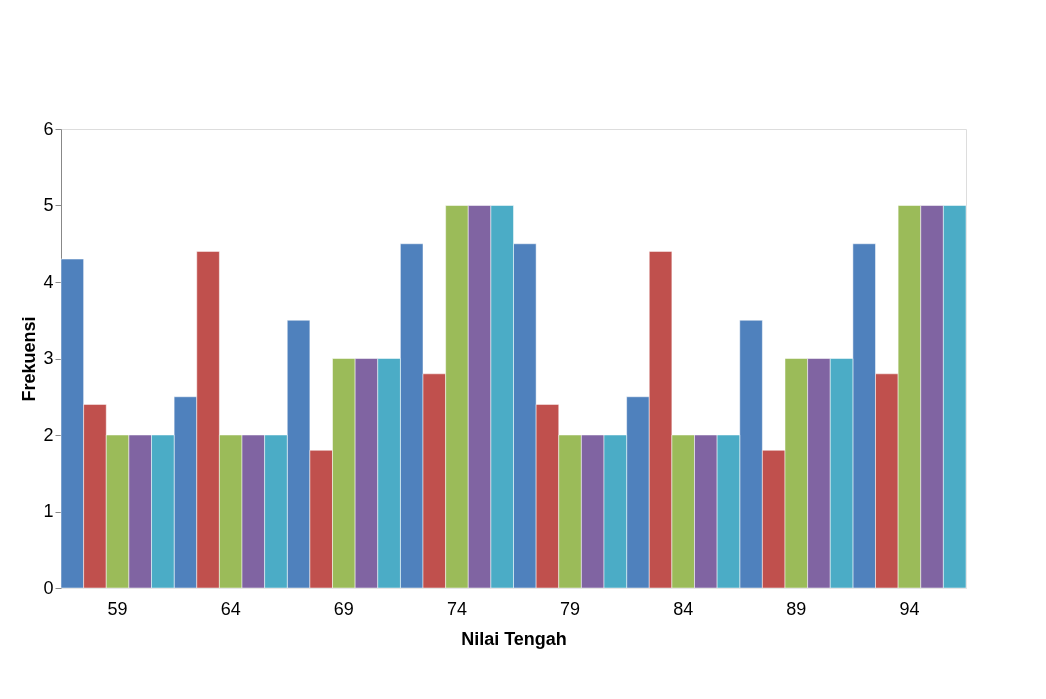 The image size is (1046, 699). Describe the element at coordinates (48, 281) in the screenshot. I see `y-tick-label: 4` at that location.